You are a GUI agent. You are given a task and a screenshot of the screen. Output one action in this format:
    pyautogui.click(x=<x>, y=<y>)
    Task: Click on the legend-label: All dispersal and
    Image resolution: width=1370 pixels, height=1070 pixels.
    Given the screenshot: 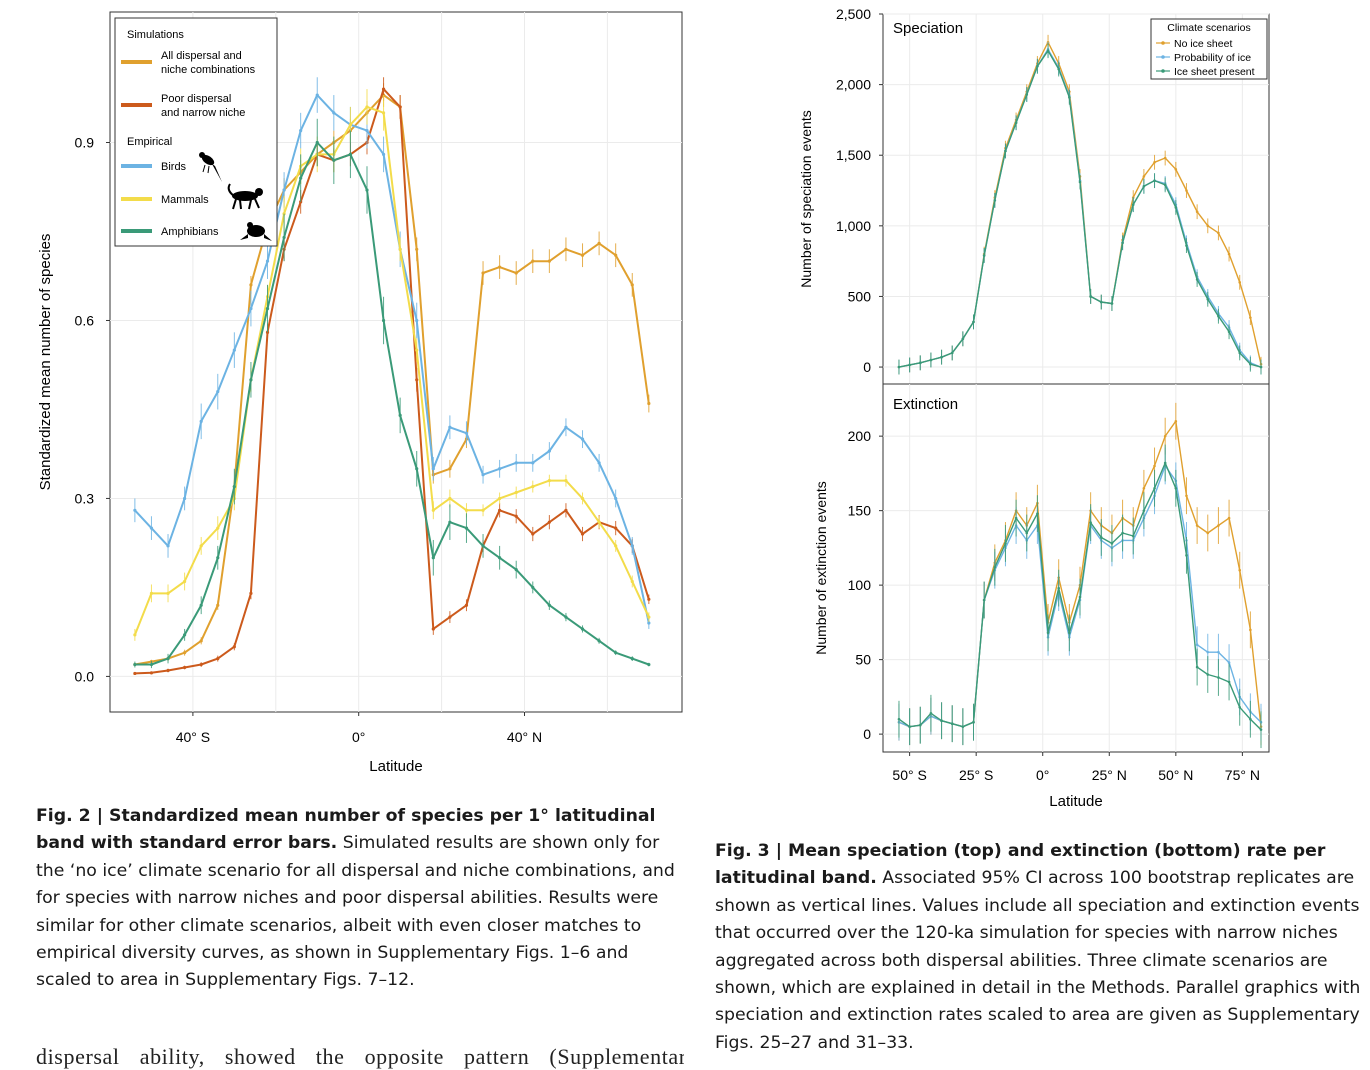 What is the action you would take?
    pyautogui.click(x=201, y=56)
    